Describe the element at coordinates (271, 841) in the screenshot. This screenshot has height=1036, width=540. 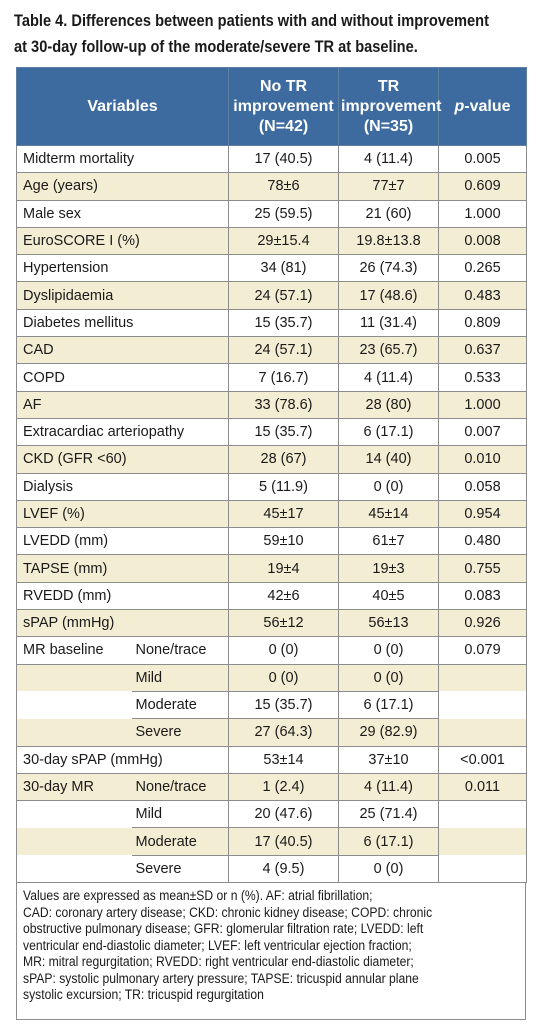
I see `table-row: Moderate 17 (40.5) 6 (17.1)` at that location.